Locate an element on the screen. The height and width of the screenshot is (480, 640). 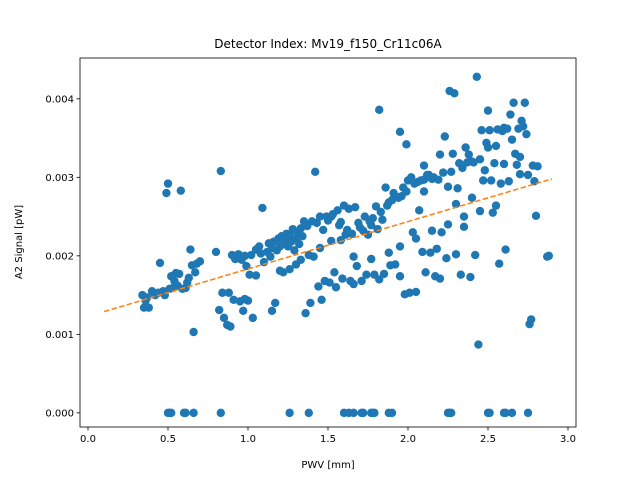
y-tick-label: 0.003 is located at coordinates (59, 178).